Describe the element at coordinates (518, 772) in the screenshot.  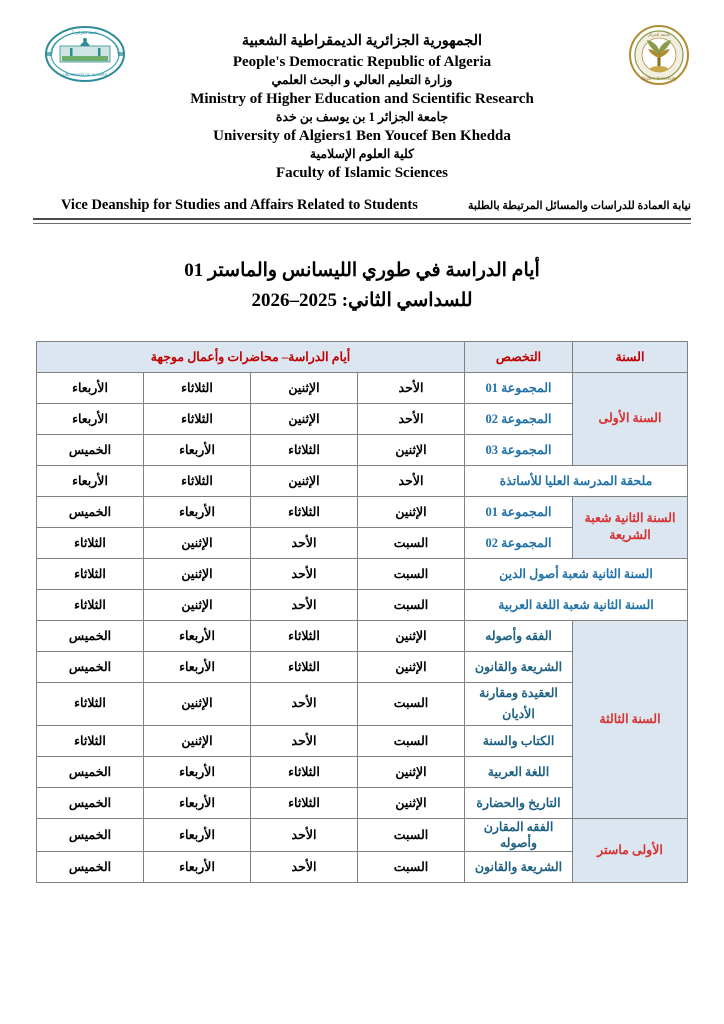
I see `cell-specialization: اللغة العربية` at that location.